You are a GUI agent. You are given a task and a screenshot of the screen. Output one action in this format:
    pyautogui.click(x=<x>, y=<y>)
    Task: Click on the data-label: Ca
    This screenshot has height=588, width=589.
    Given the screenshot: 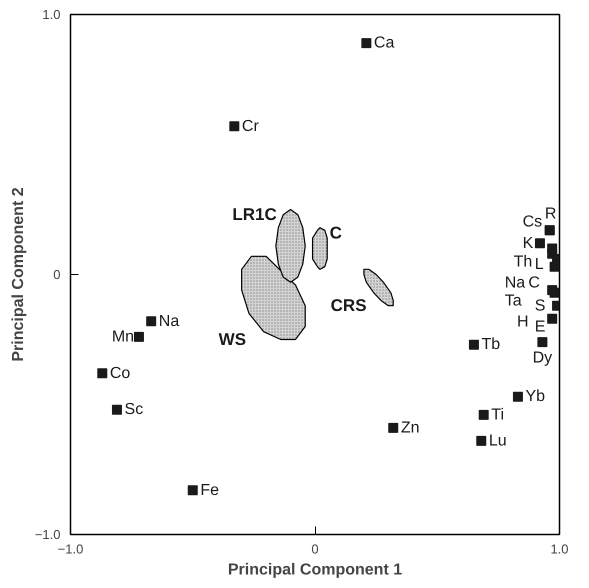 What is the action you would take?
    pyautogui.click(x=384, y=43)
    